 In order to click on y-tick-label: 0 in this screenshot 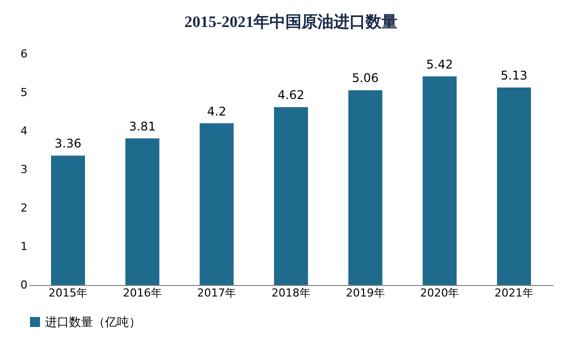, I will do `click(24, 285)`.